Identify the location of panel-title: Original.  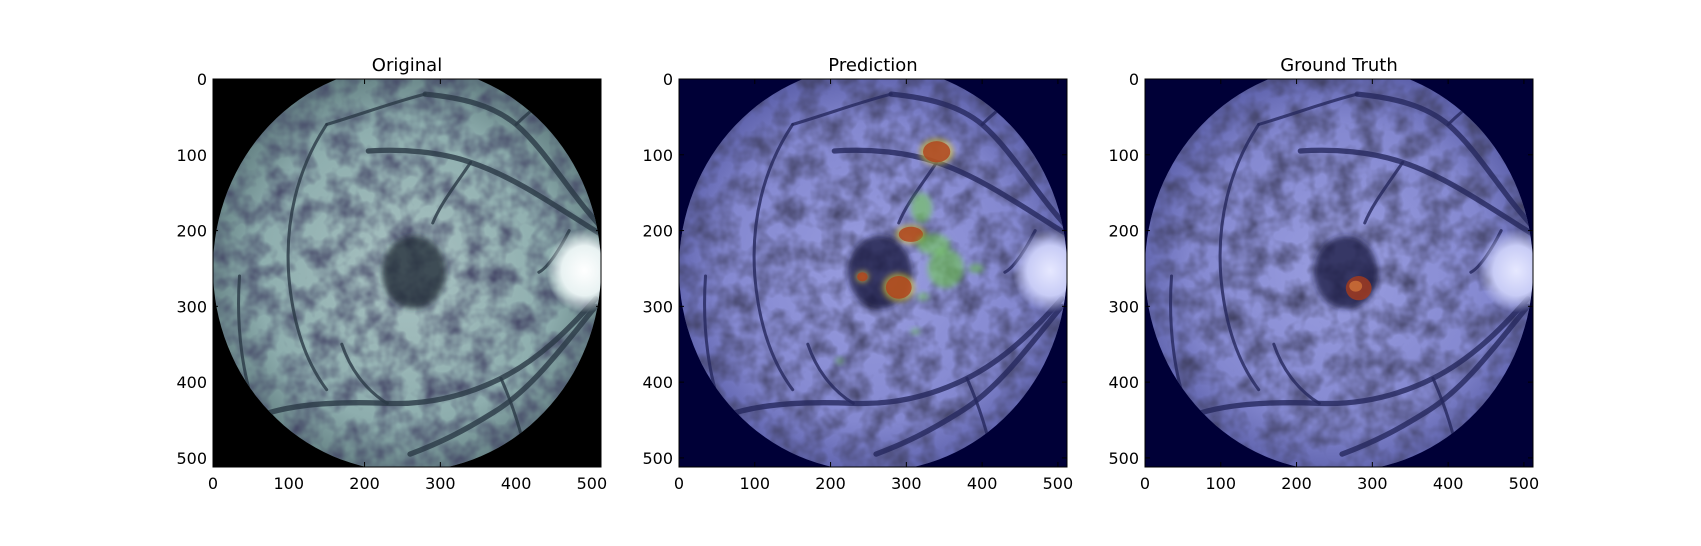
(407, 65).